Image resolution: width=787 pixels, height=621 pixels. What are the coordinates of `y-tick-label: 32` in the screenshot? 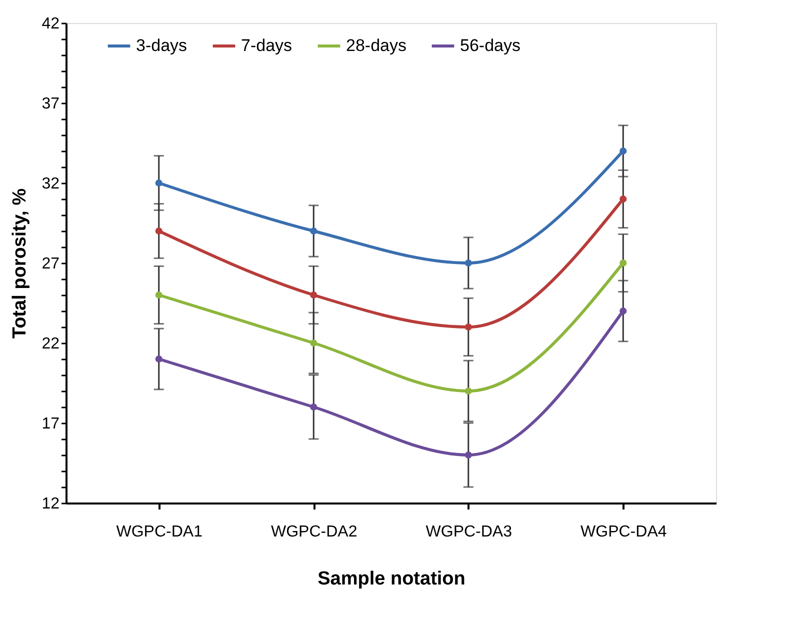 It's located at (51, 184).